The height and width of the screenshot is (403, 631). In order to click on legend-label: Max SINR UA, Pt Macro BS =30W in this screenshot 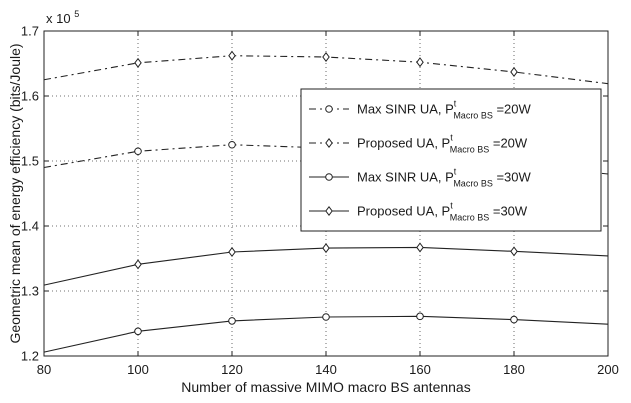, I will do `click(444, 178)`.